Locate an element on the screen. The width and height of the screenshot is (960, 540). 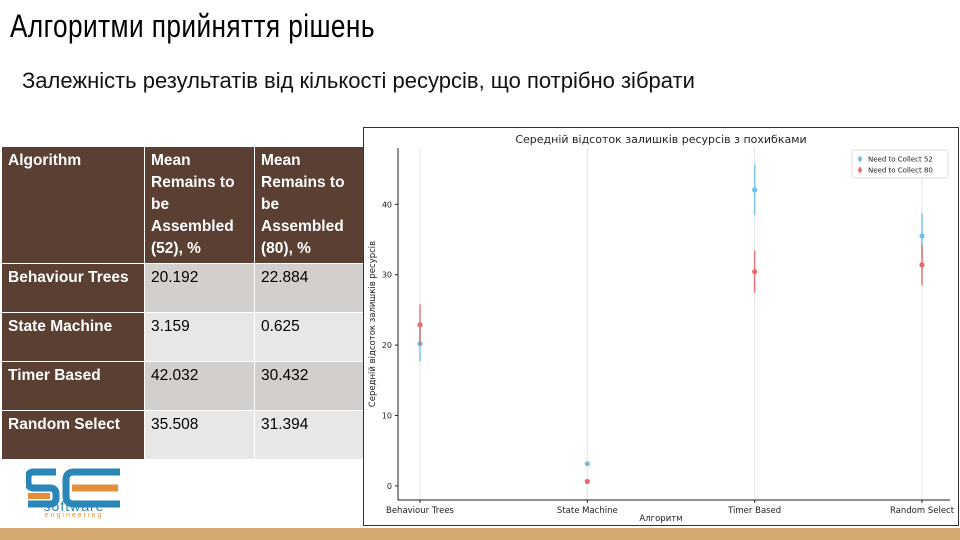
x-tick-label: Behaviour Trees is located at coordinates (420, 511).